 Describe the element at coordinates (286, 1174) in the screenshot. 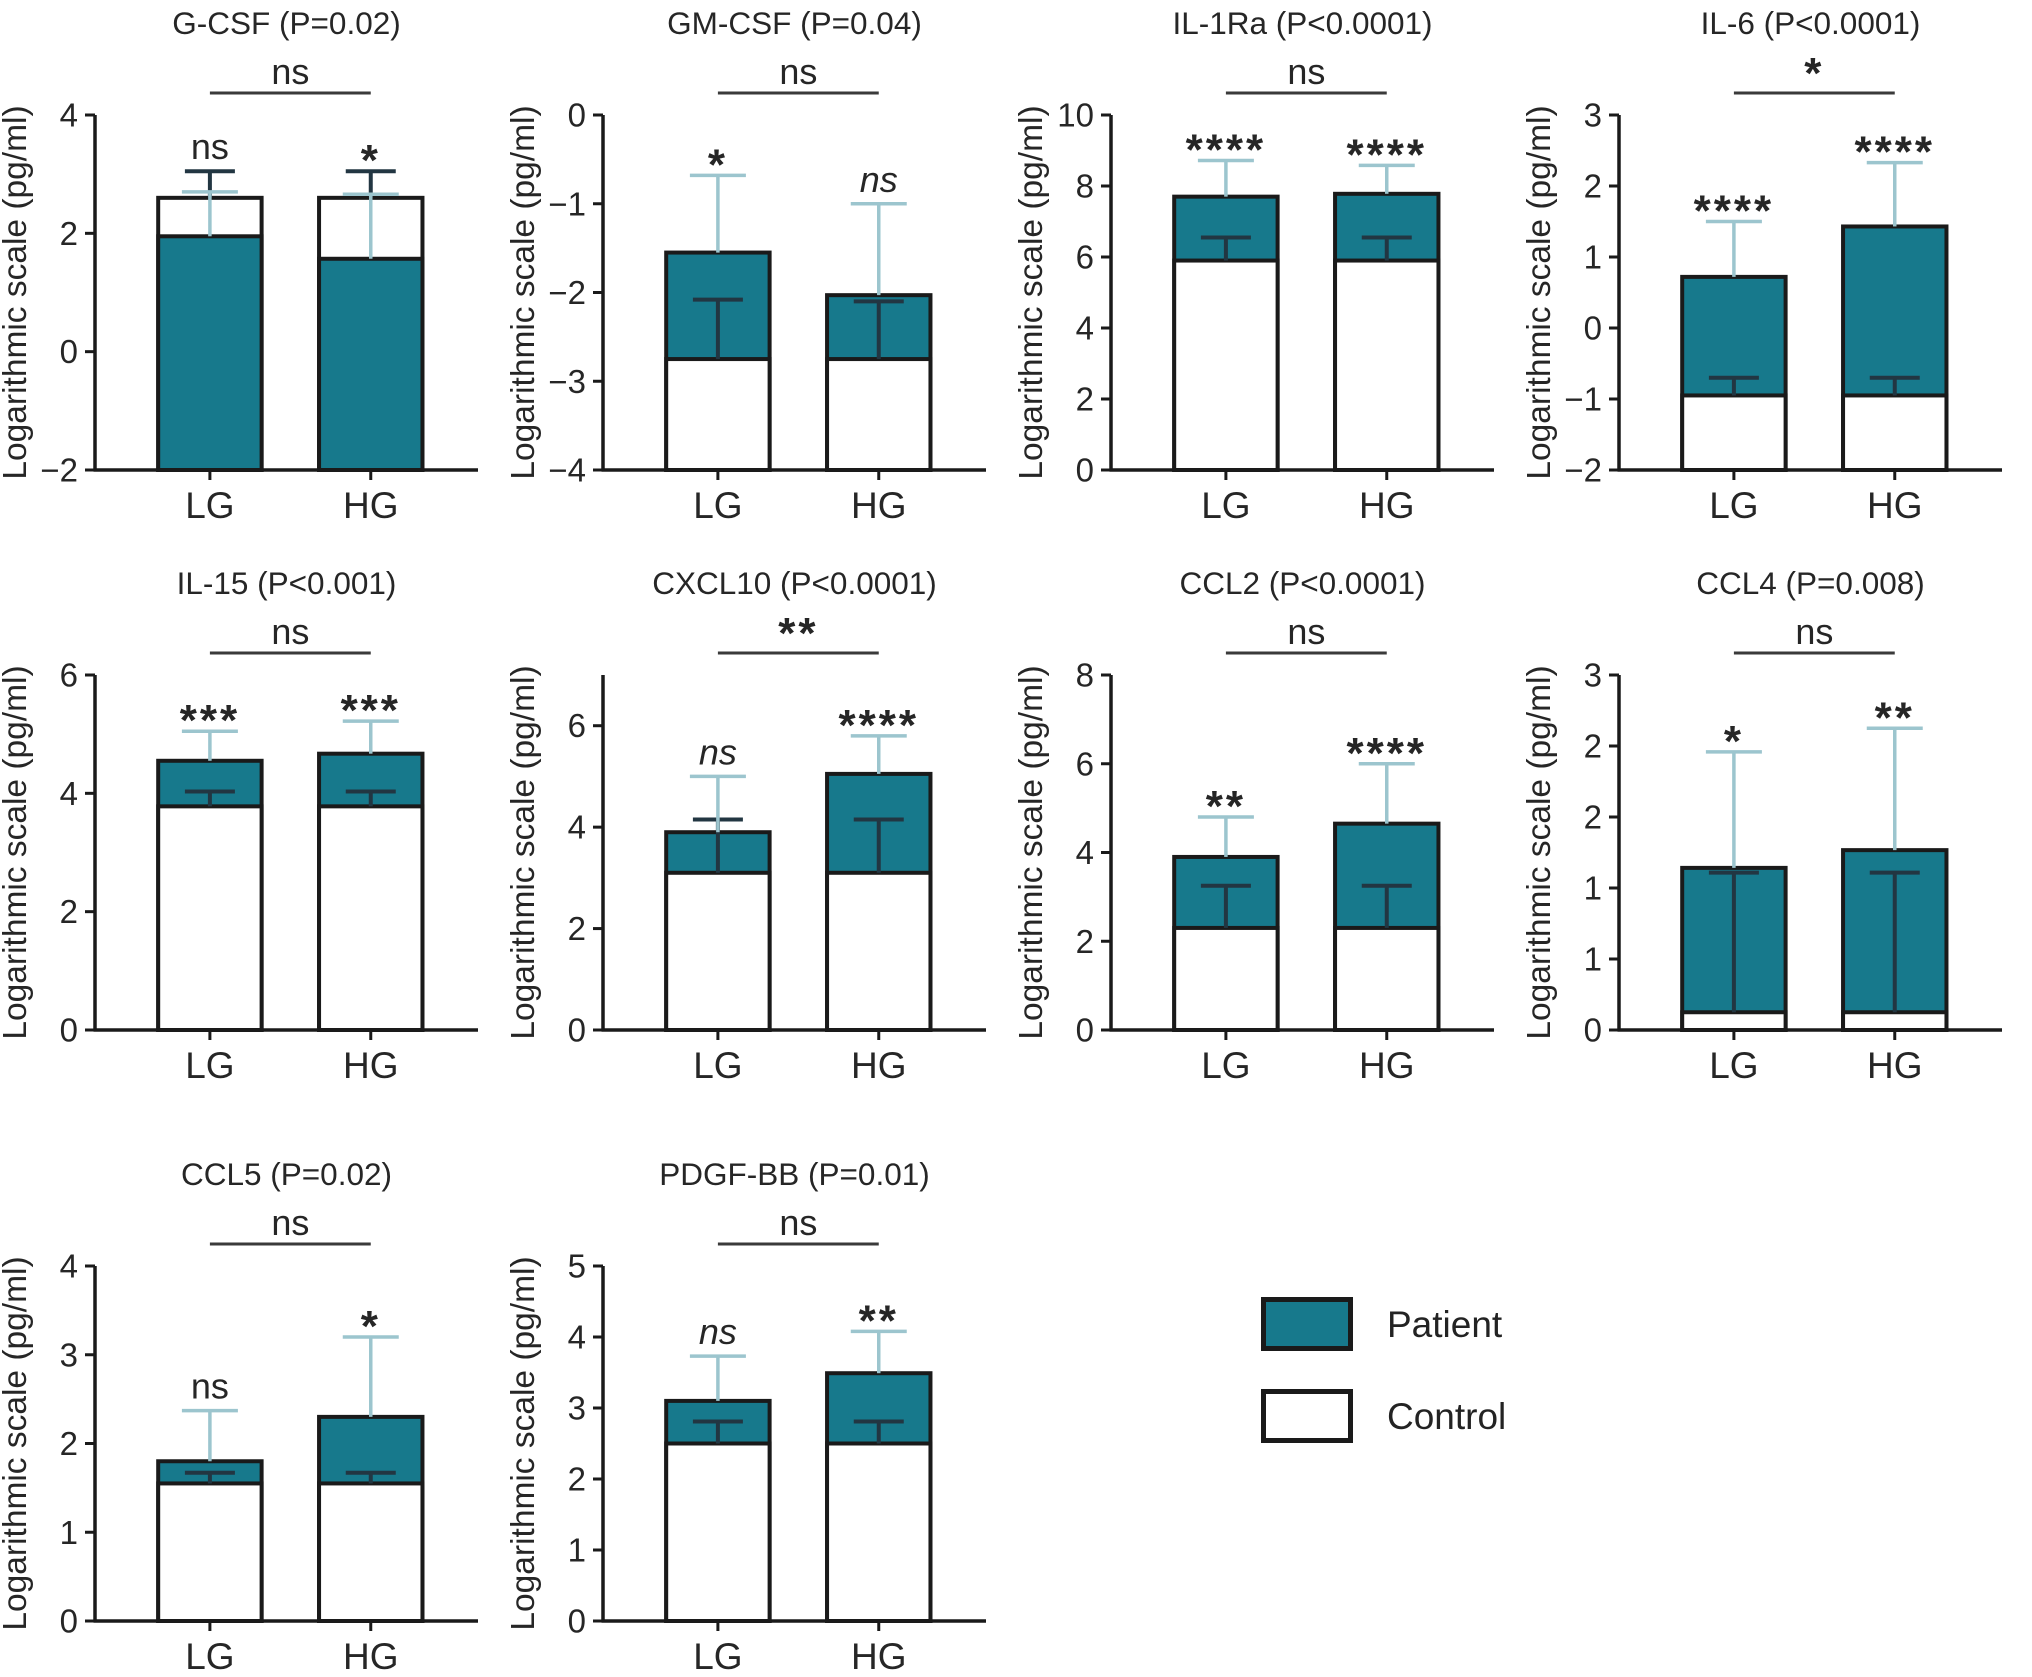

I see `chart-title: CCL5 (P=0.02)` at that location.